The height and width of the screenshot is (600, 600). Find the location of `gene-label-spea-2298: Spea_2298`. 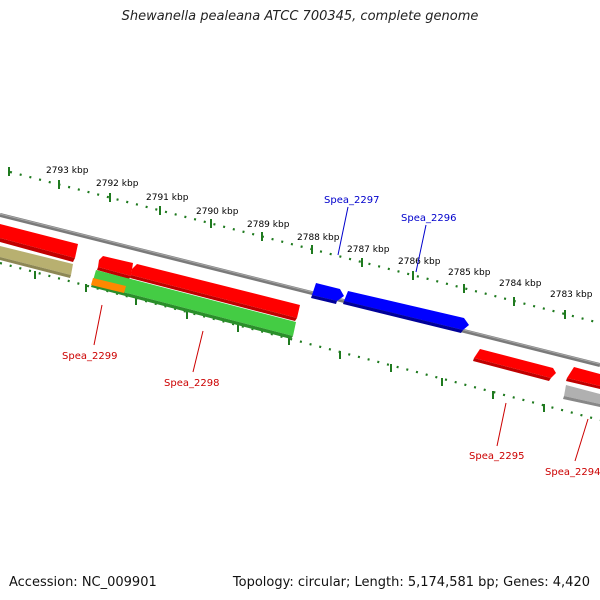

gene-label-spea-2298: Spea_2298 is located at coordinates (191, 383).